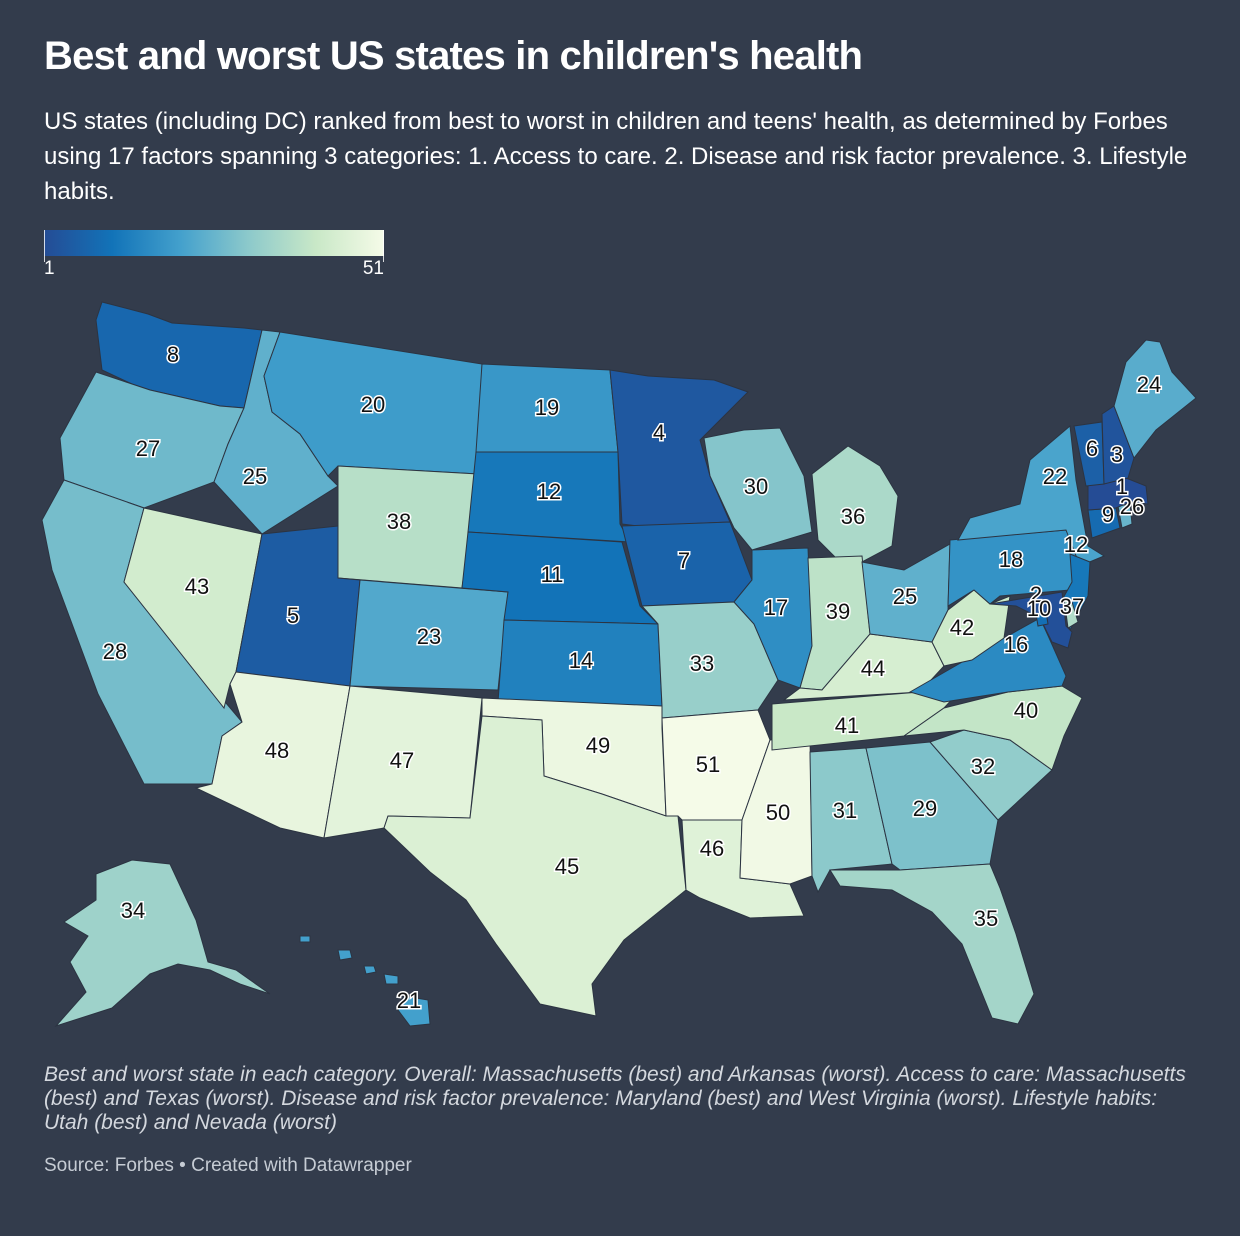 This screenshot has height=1236, width=1240. What do you see at coordinates (1016, 644) in the screenshot?
I see `rank-label-va: 16` at bounding box center [1016, 644].